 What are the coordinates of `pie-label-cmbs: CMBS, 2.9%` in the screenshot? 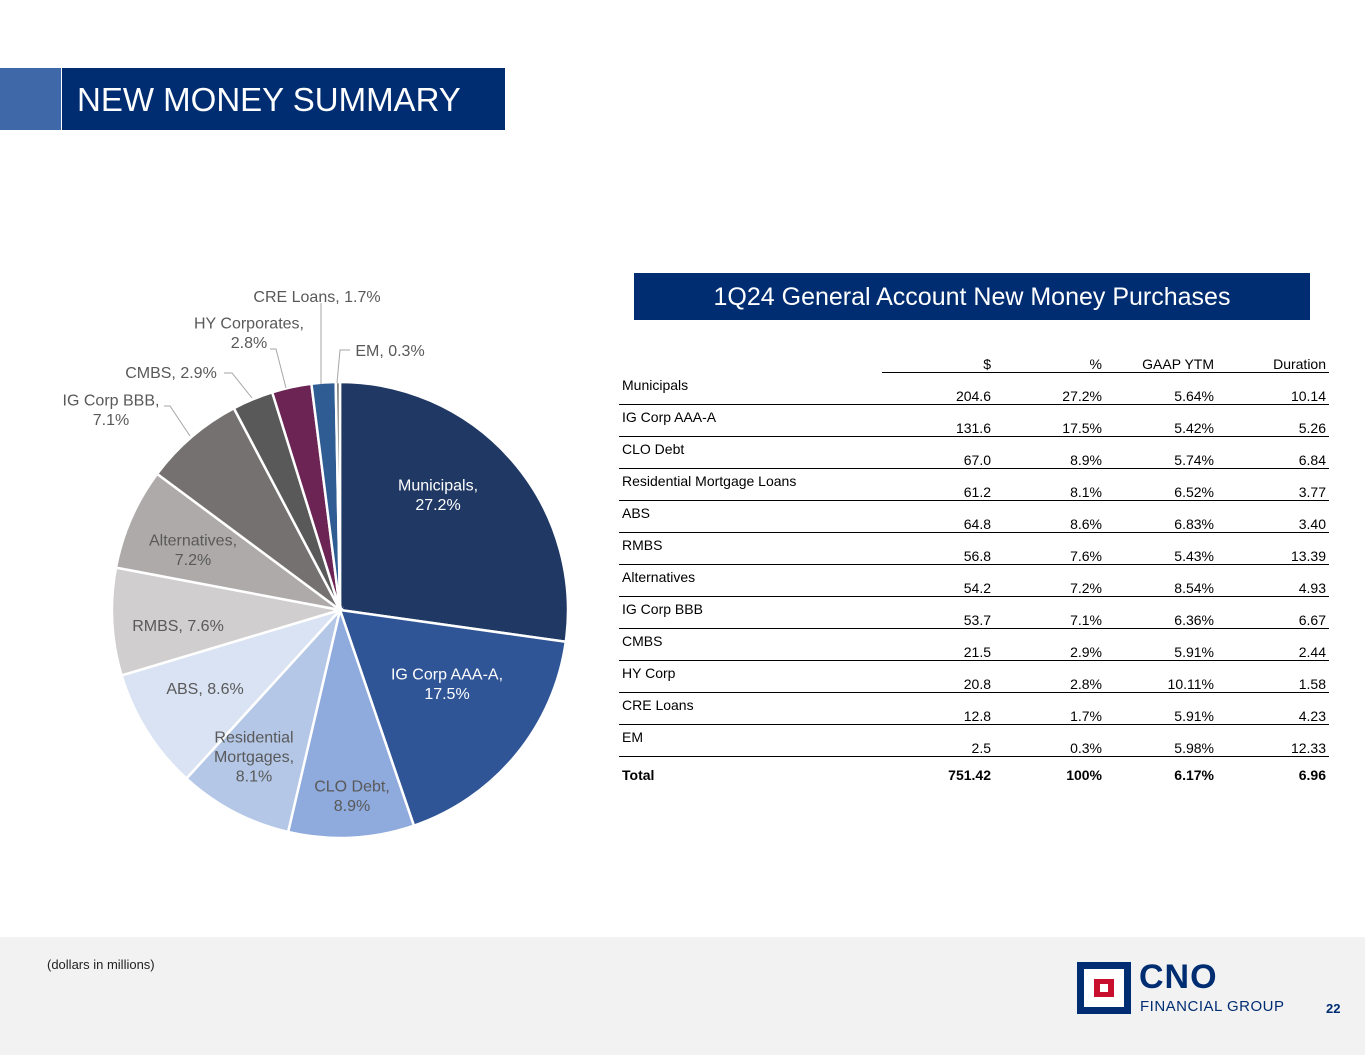 It's located at (171, 373).